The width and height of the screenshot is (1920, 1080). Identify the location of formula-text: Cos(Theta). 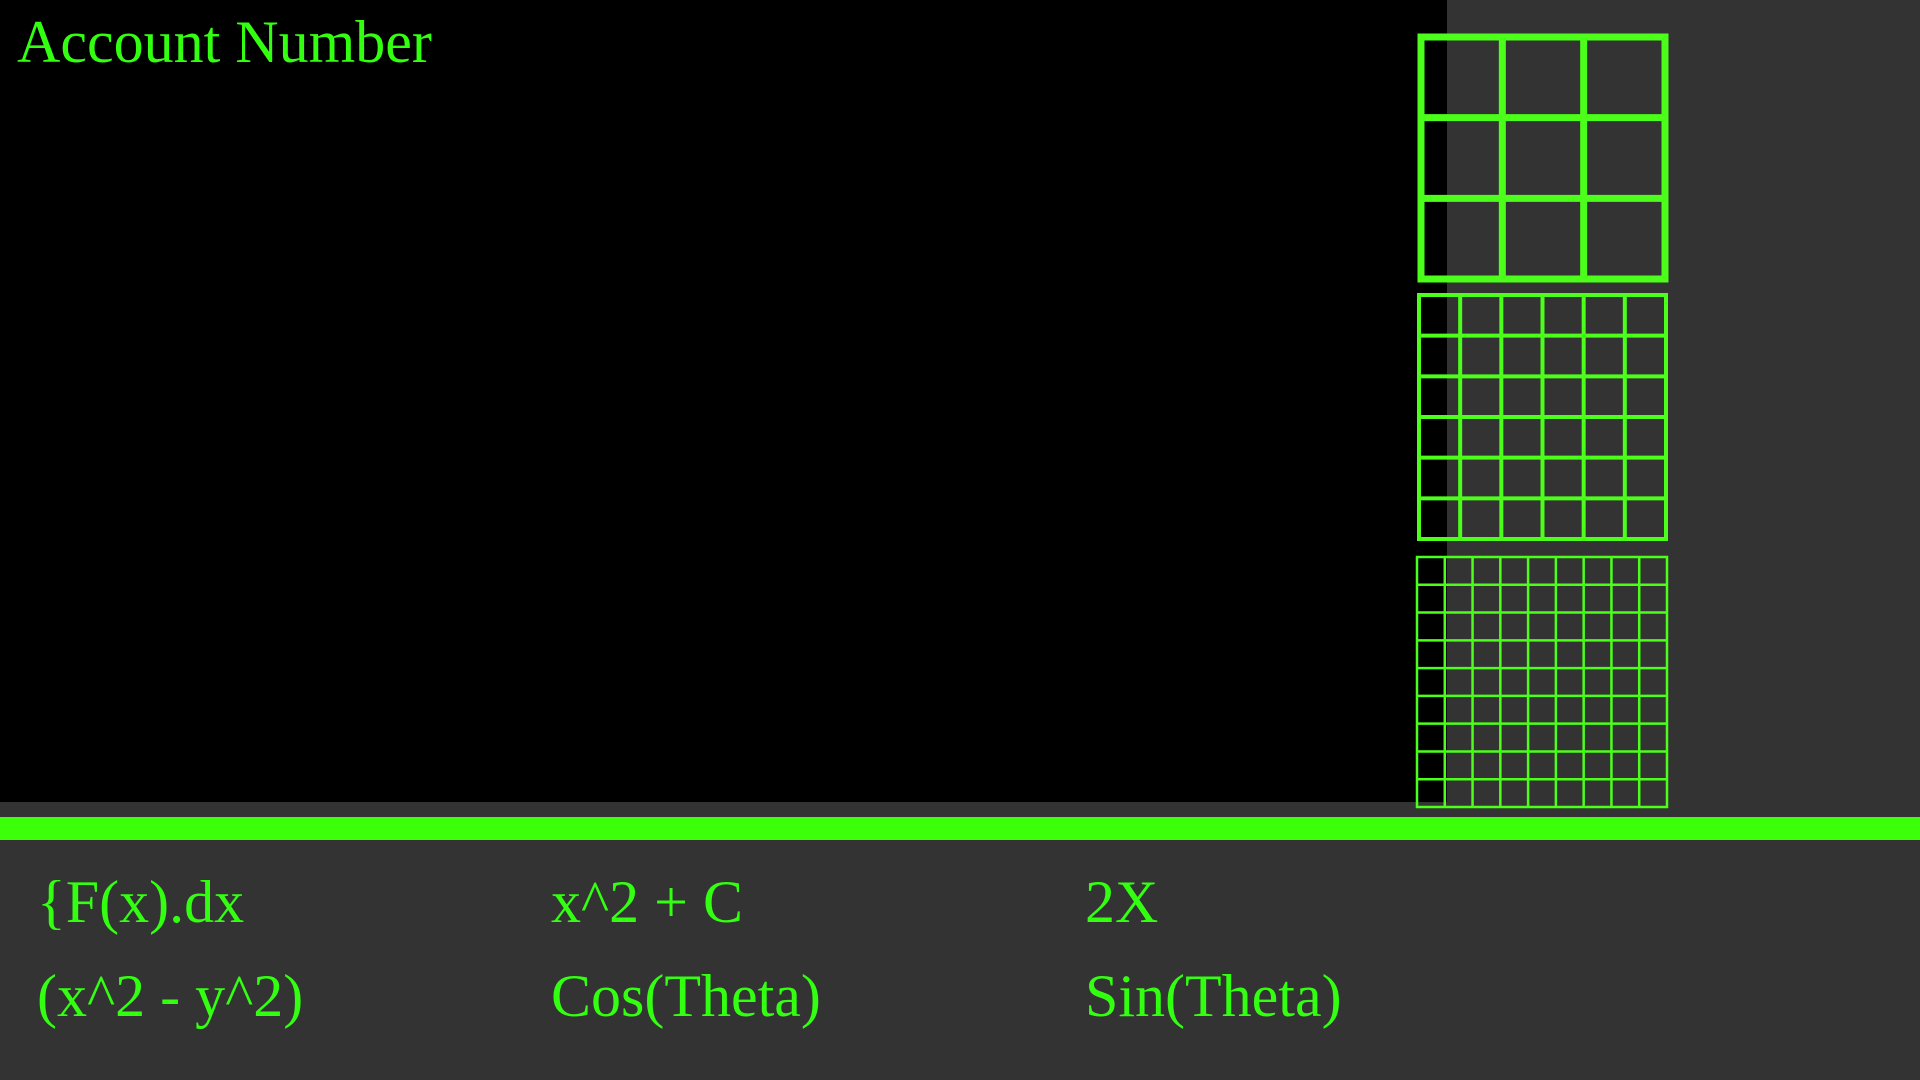
(686, 996).